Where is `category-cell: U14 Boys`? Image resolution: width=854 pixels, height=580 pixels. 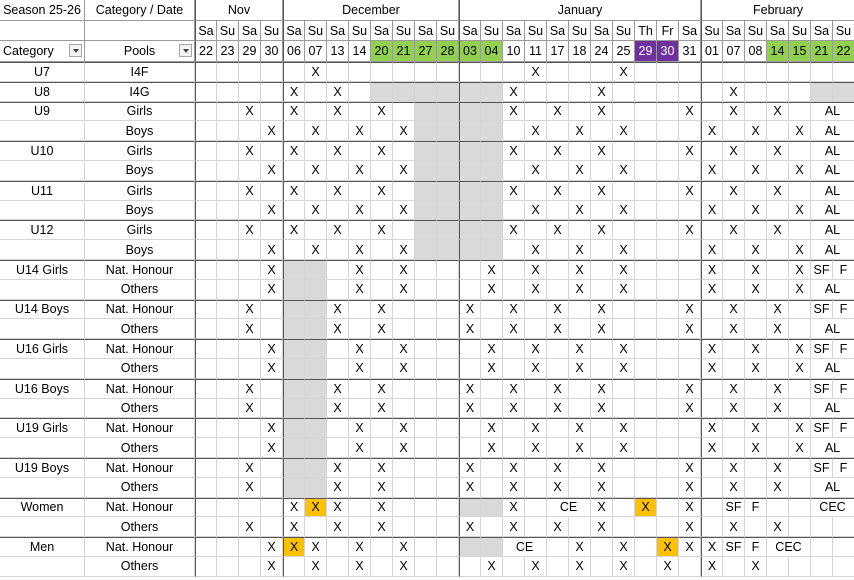 category-cell: U14 Boys is located at coordinates (42, 309).